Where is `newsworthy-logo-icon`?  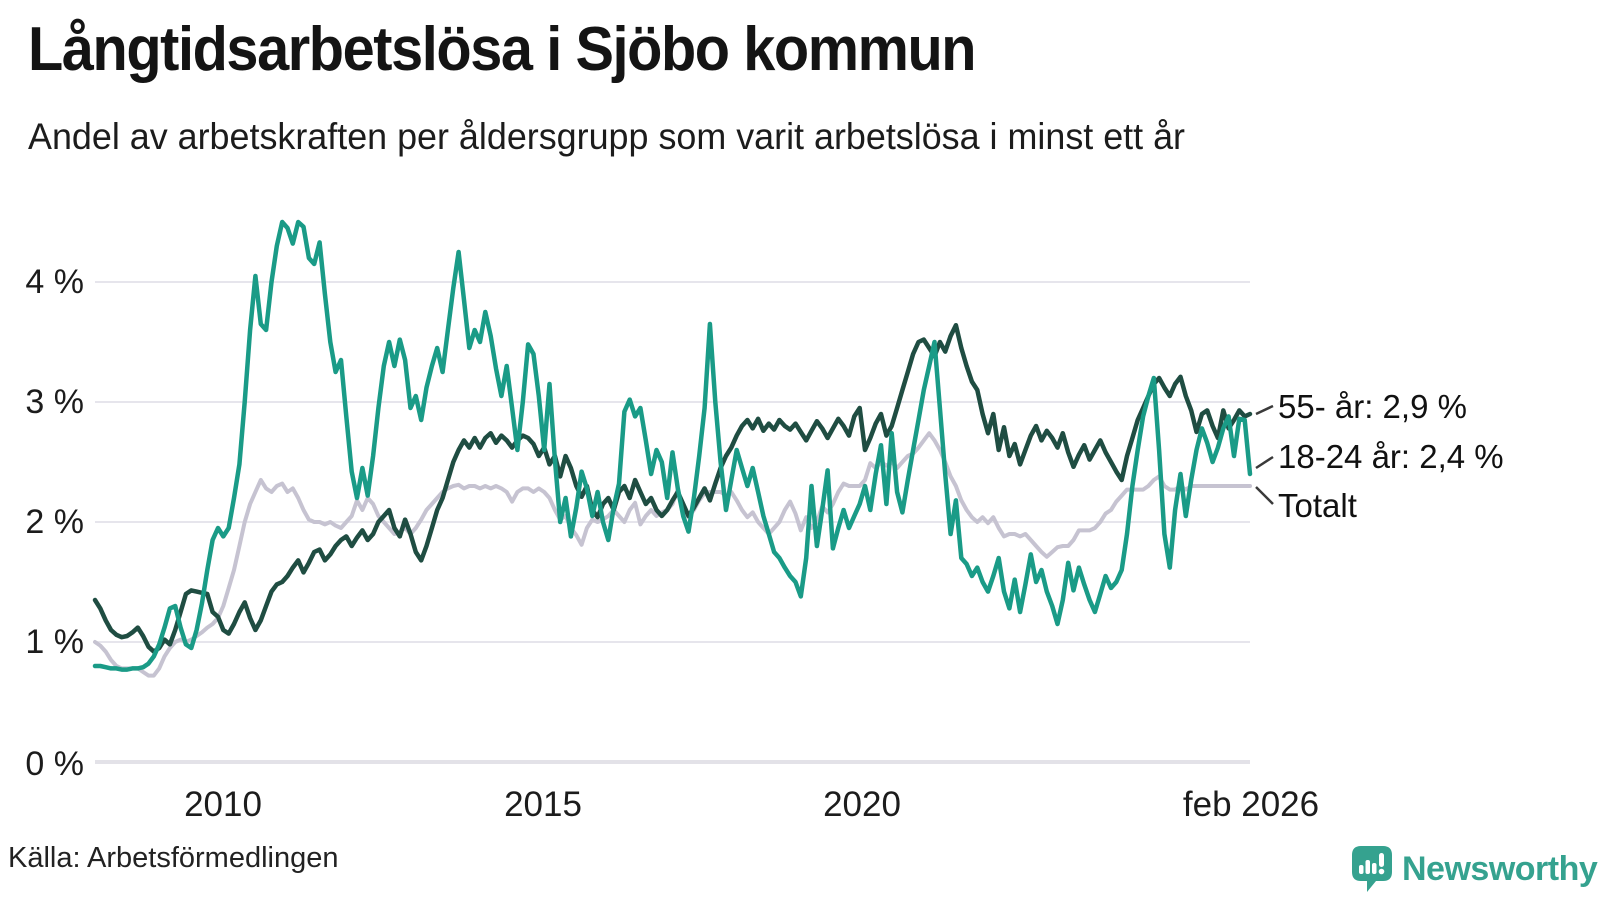
newsworthy-logo-icon is located at coordinates (1372, 869).